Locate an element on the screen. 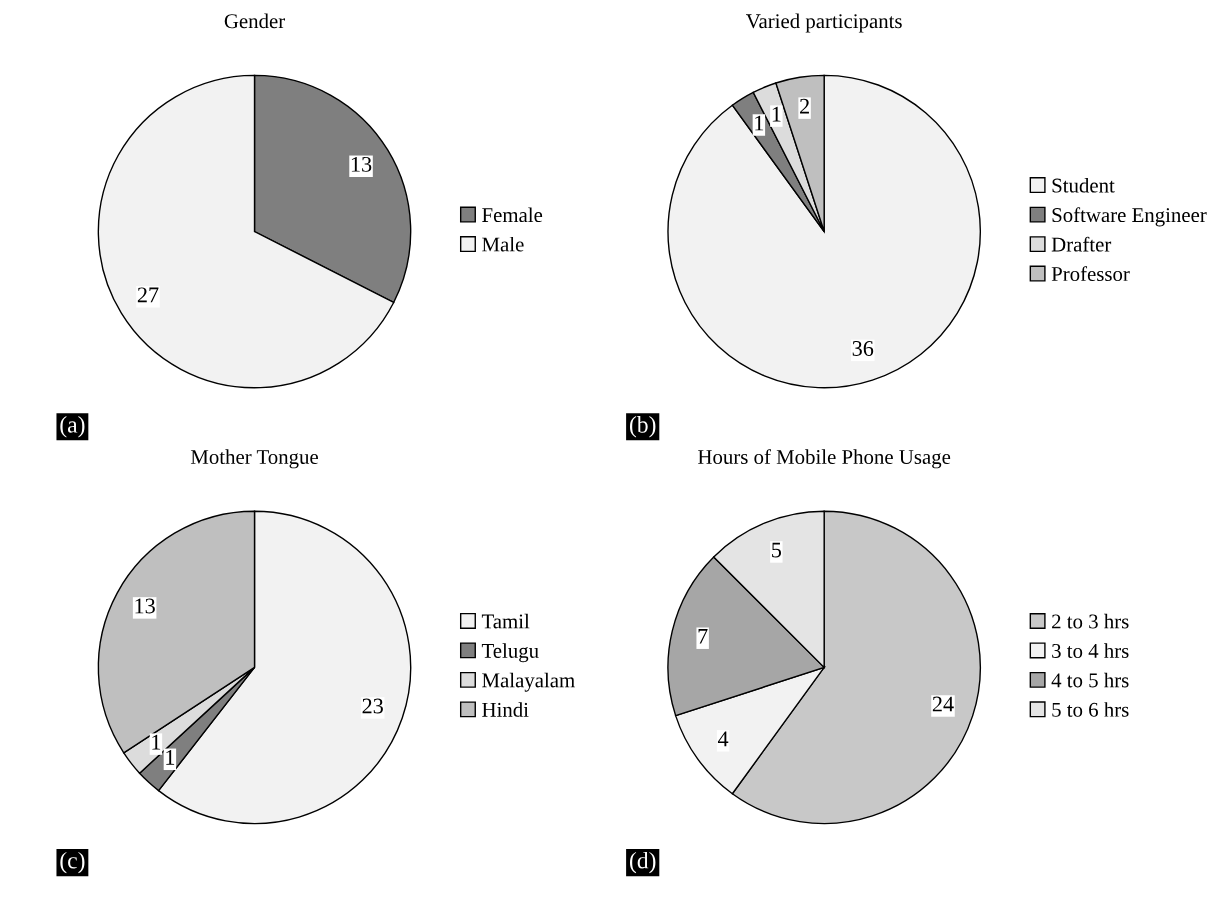  legend-label: Tamil is located at coordinates (505, 621).